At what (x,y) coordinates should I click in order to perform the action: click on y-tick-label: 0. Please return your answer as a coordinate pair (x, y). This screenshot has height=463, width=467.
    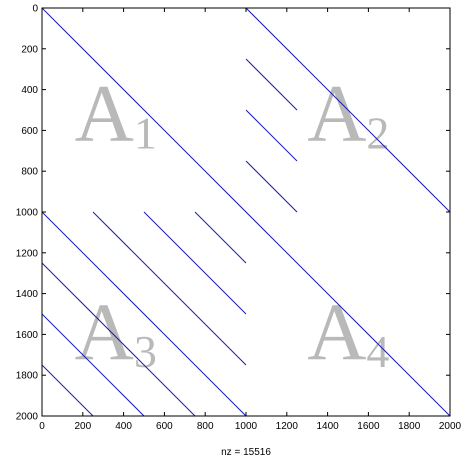
    Looking at the image, I should click on (35, 9).